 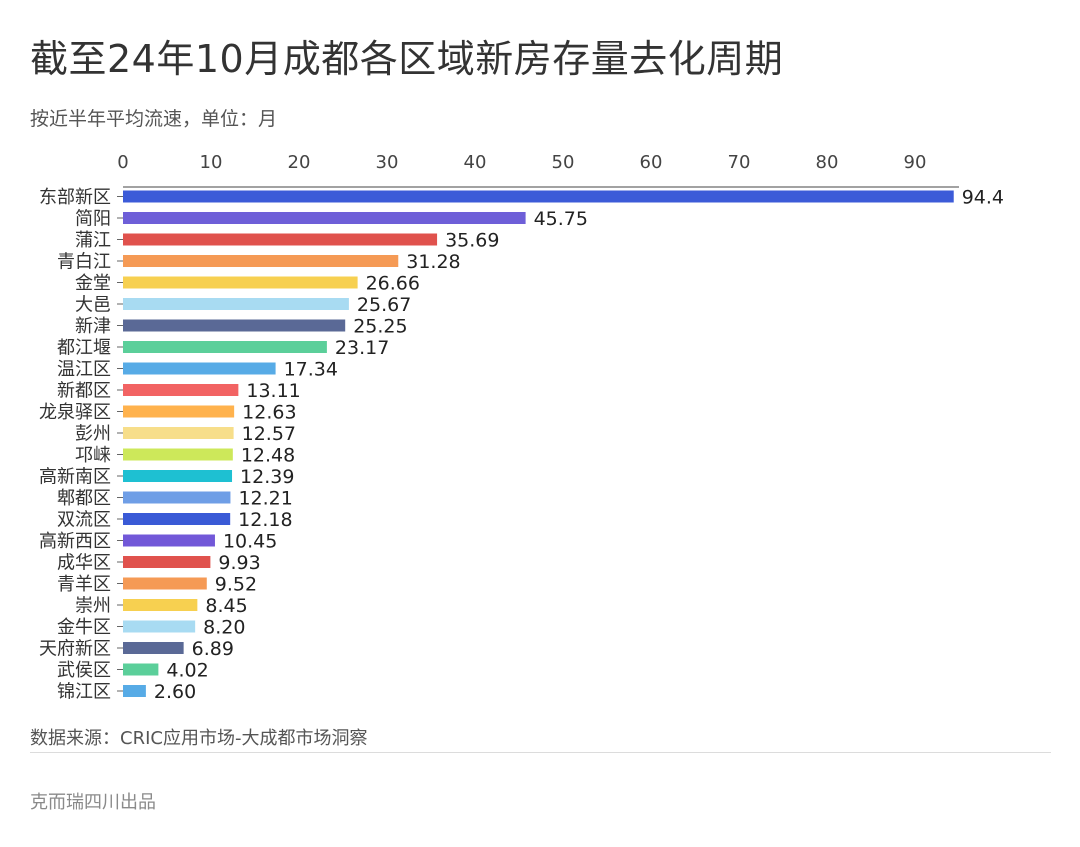 I want to click on category-label: 天府新区, so click(x=75, y=649).